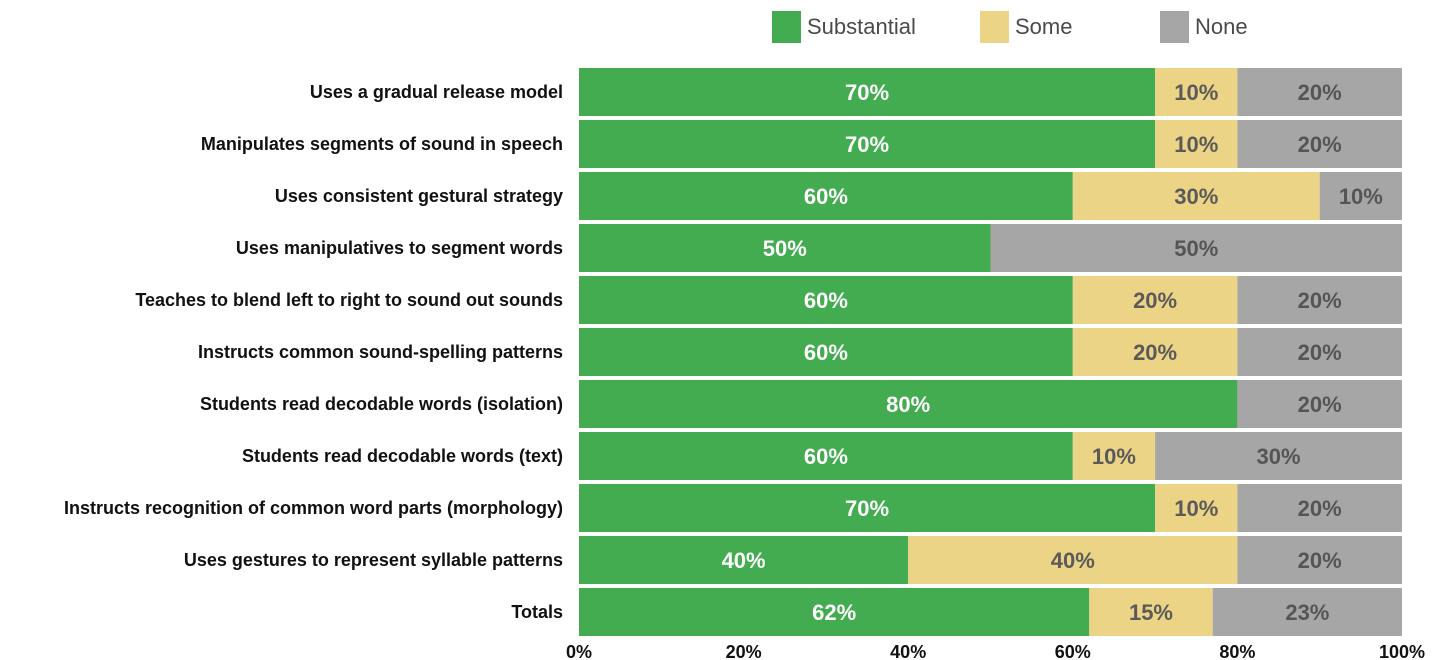  Describe the element at coordinates (1221, 26) in the screenshot. I see `legend-label: None` at that location.